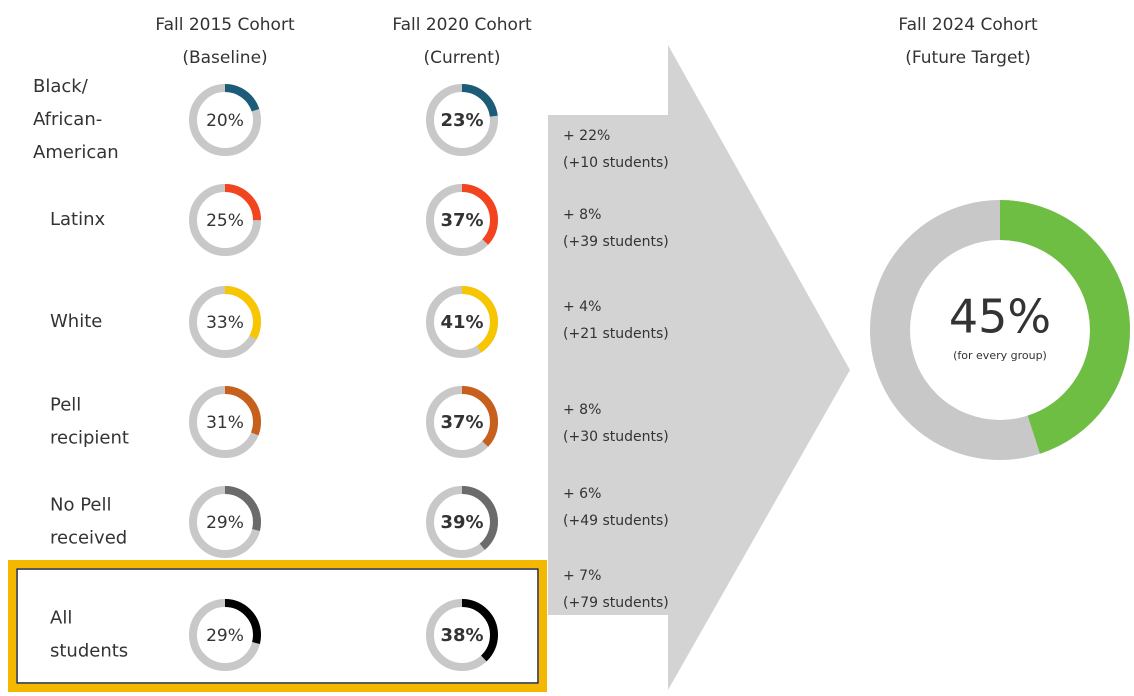  What do you see at coordinates (967, 58) in the screenshot?
I see `column-header: (Future Target)` at bounding box center [967, 58].